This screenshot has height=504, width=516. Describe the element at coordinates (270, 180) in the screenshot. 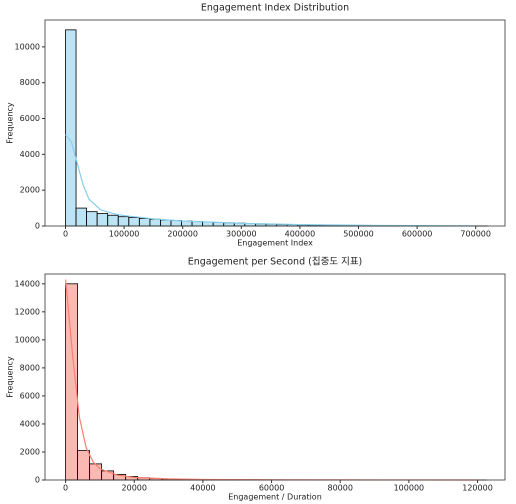

I see `kde-line` at that location.